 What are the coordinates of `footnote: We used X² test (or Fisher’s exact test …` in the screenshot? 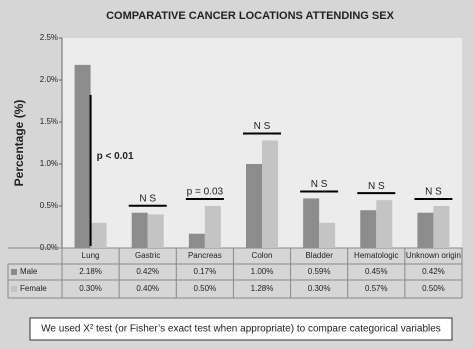 It's located at (241, 329).